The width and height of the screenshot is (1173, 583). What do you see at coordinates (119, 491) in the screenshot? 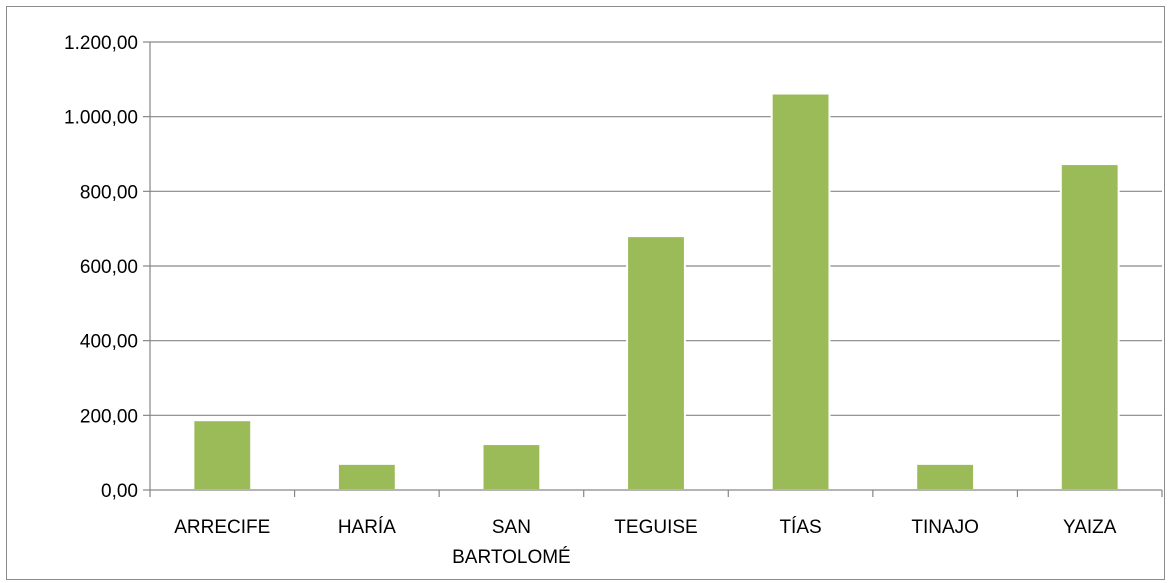
I see `y-tick-label: 0,00` at bounding box center [119, 491].